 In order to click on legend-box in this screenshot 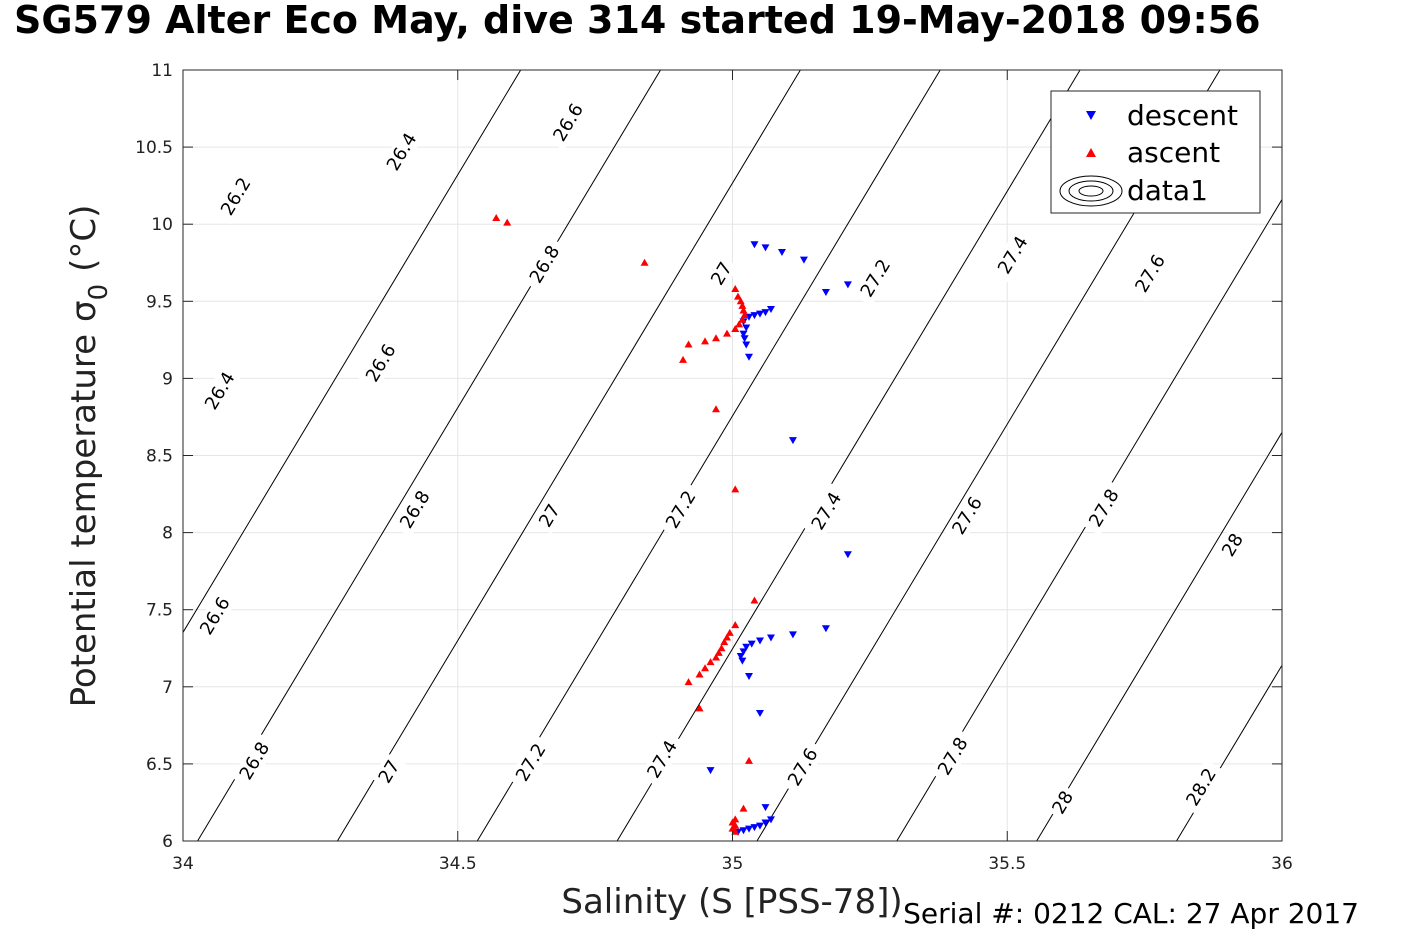, I will do `click(1155, 152)`.